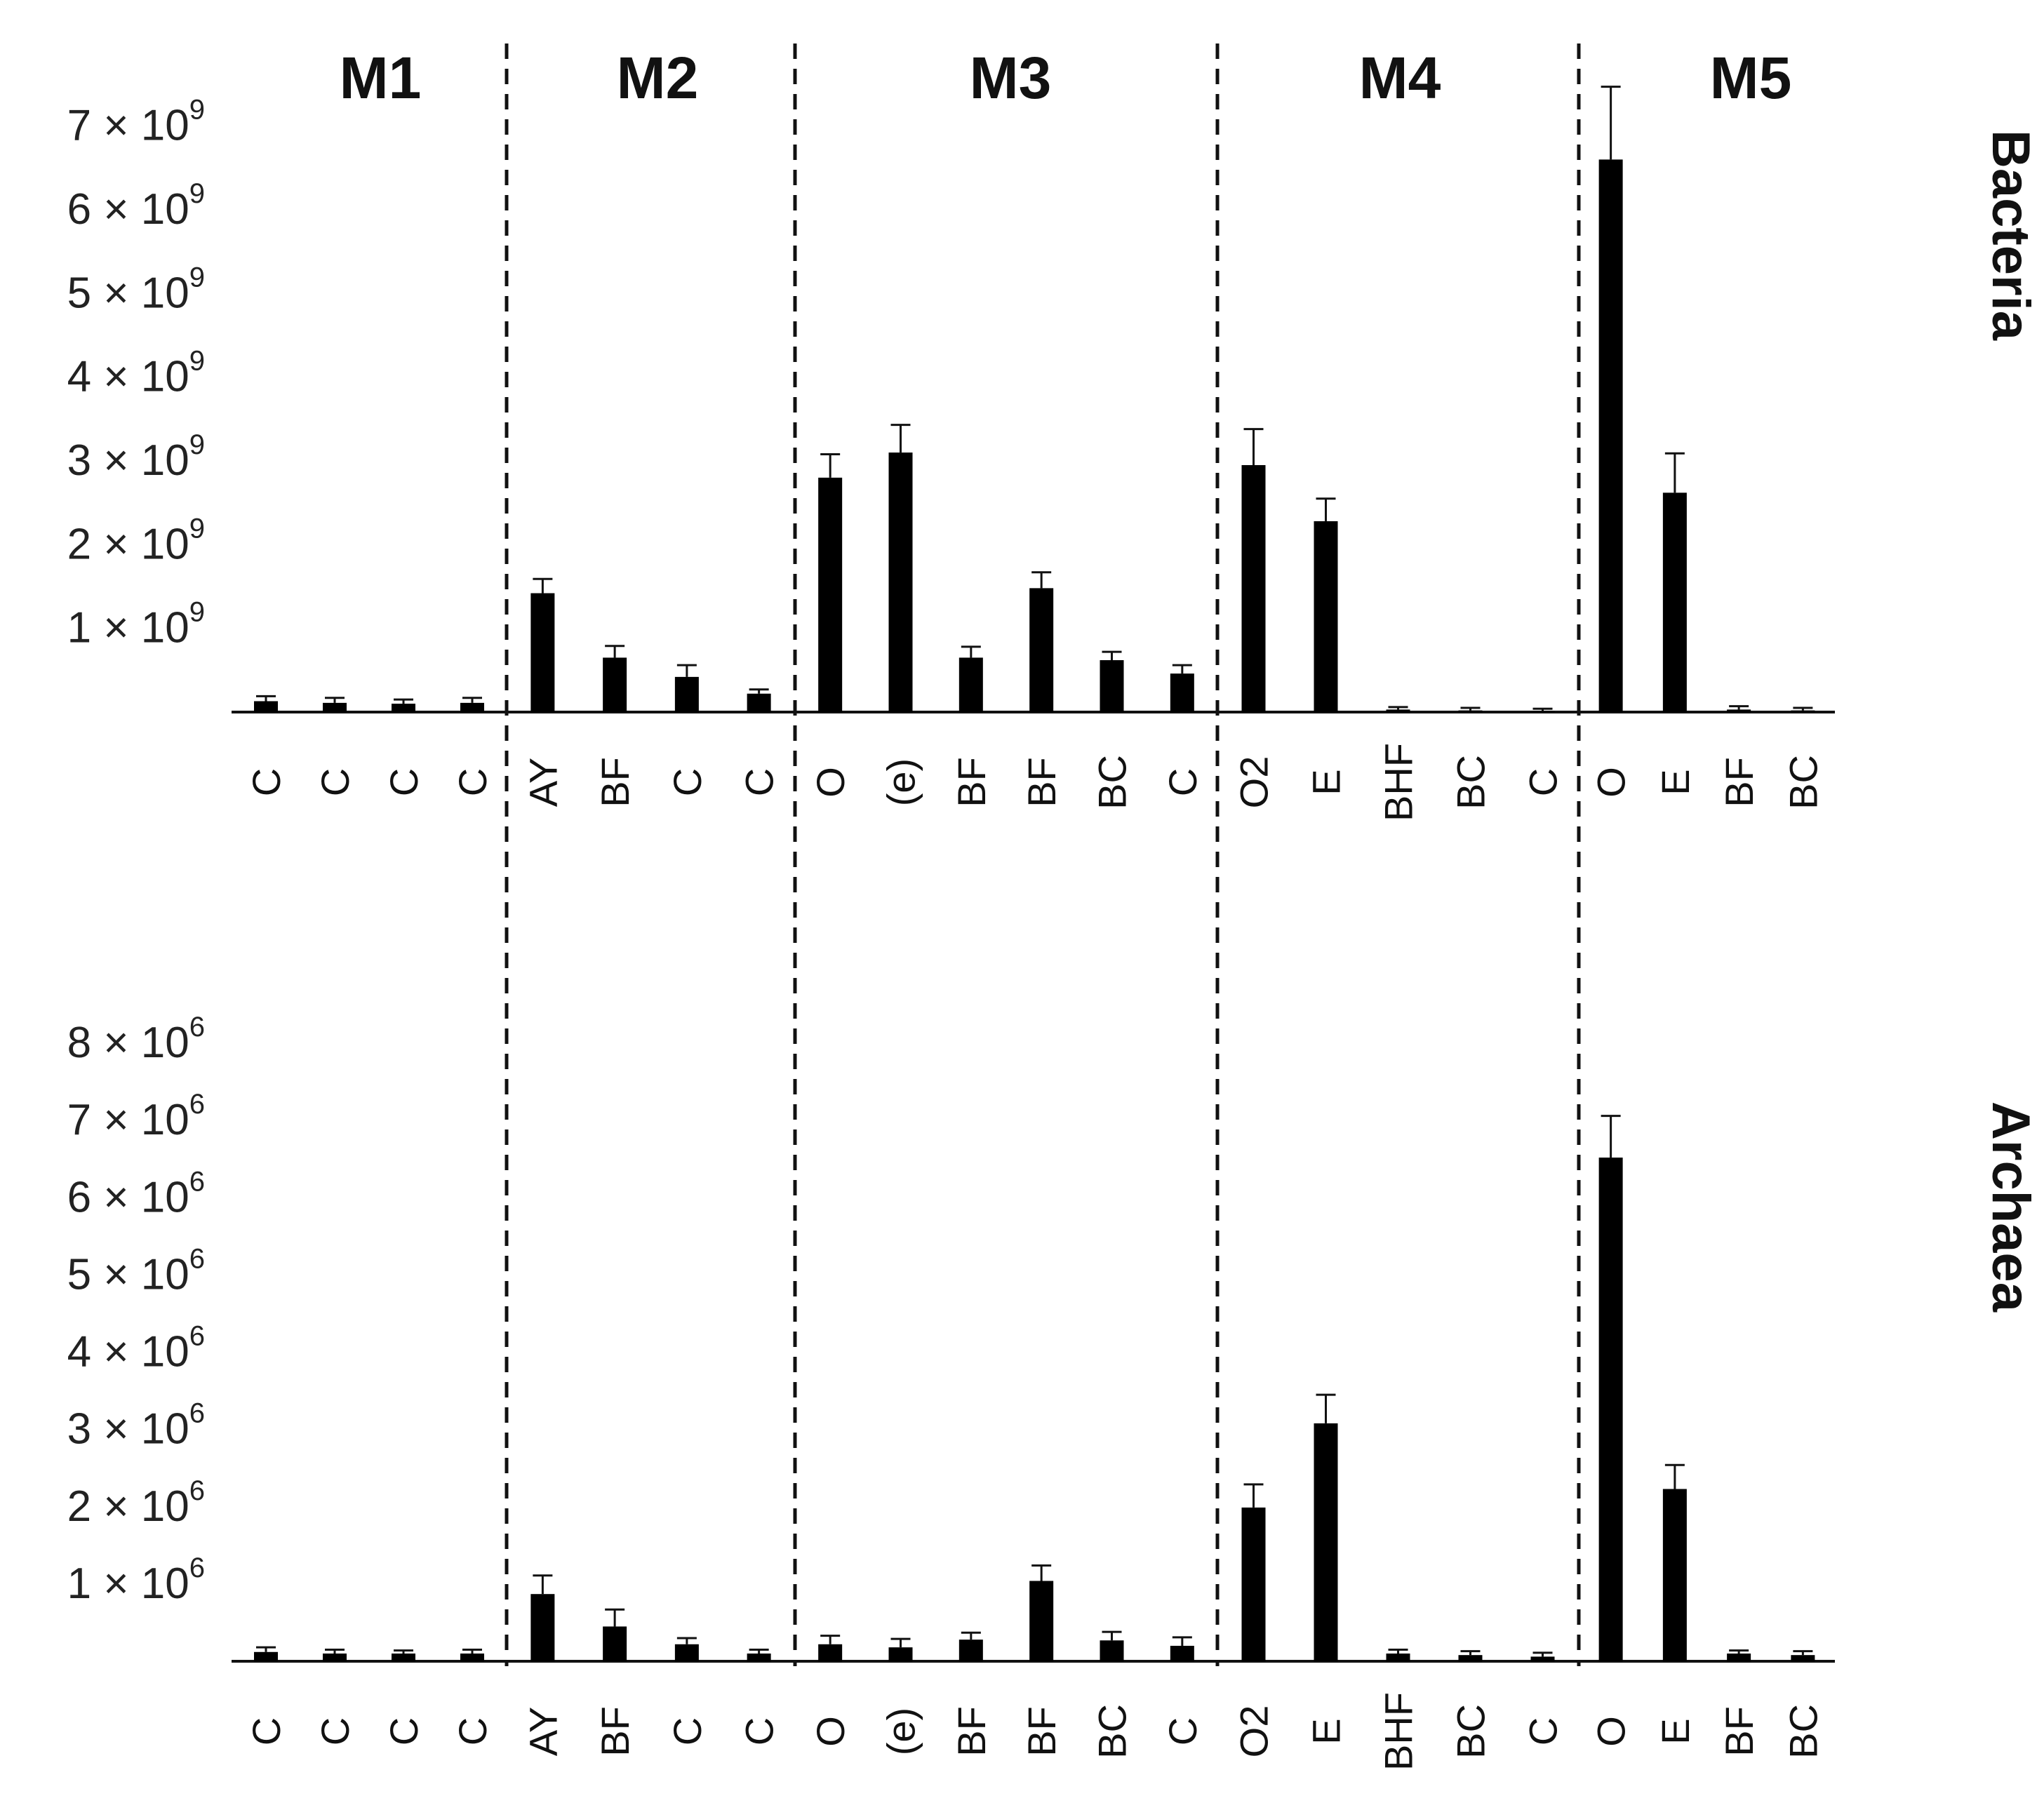 The image size is (2044, 1817). What do you see at coordinates (136, 1426) in the screenshot?
I see `y-tick-label: 3 × 10⁶` at bounding box center [136, 1426].